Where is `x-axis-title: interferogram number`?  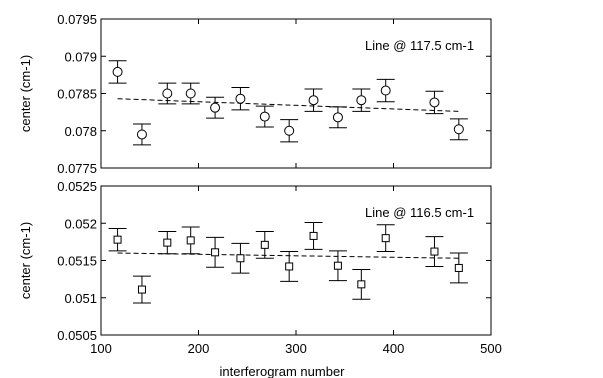
x-axis-title: interferogram number is located at coordinates (283, 371).